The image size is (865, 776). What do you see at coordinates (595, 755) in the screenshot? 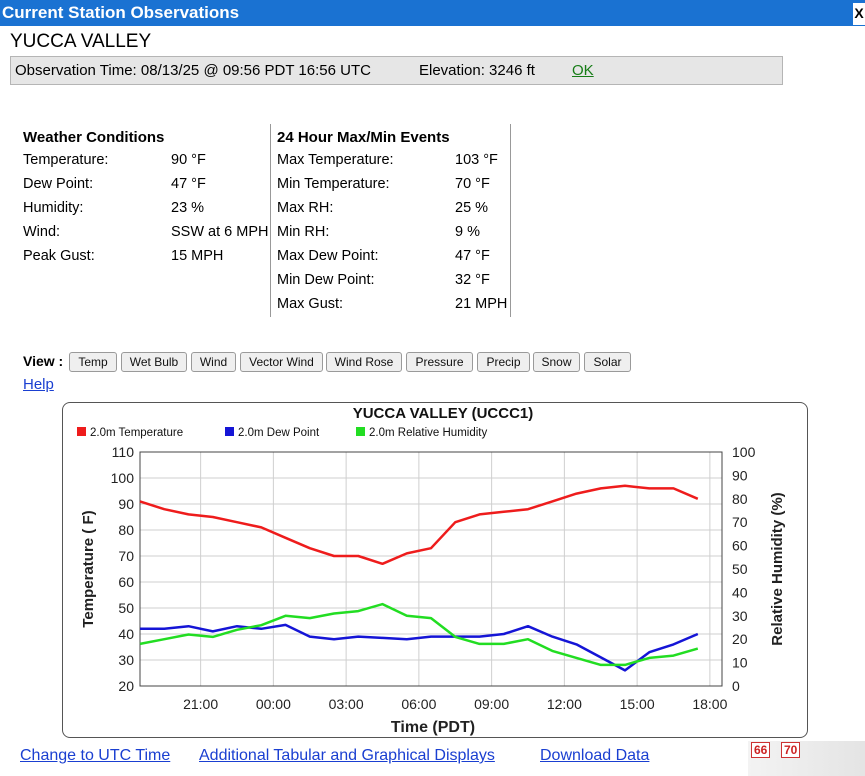
I see `download-data-link: Download Data` at bounding box center [595, 755].